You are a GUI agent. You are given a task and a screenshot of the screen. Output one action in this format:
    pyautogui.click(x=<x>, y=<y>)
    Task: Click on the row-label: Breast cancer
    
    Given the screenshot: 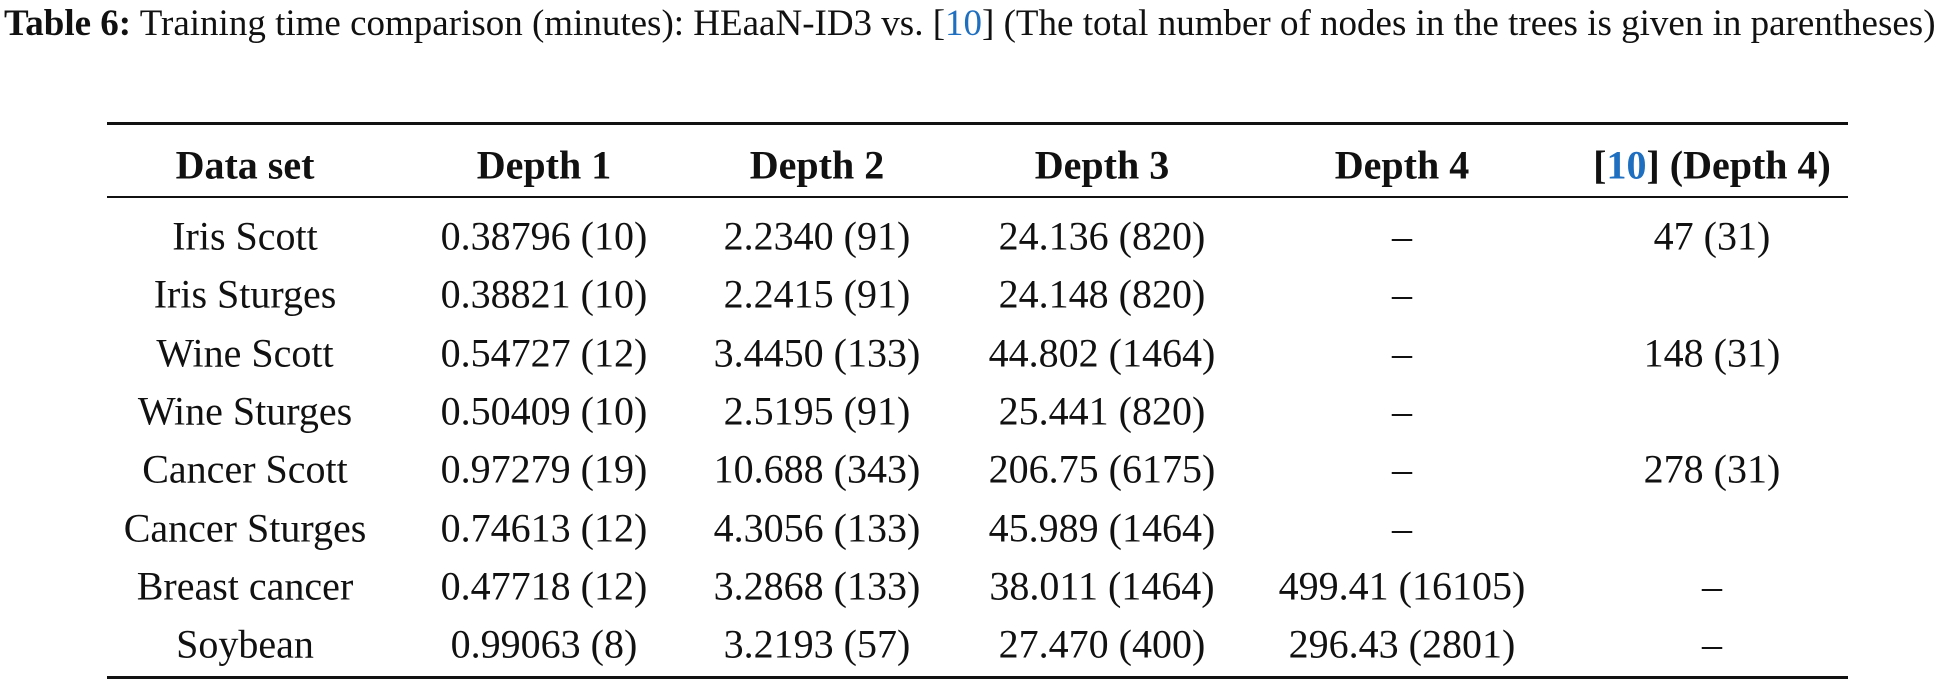 What is the action you would take?
    pyautogui.click(x=245, y=586)
    